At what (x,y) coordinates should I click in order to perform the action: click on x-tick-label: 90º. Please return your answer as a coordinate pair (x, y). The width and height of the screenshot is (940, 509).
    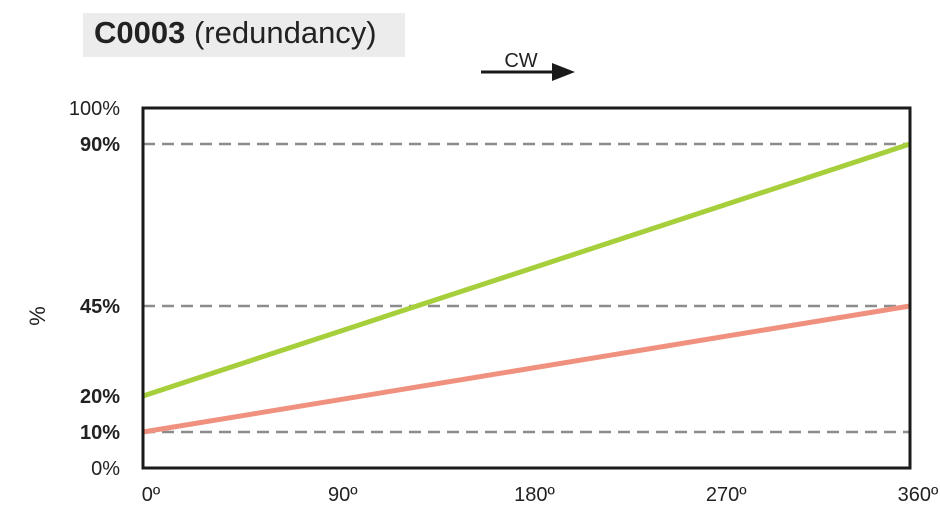
    Looking at the image, I should click on (343, 495).